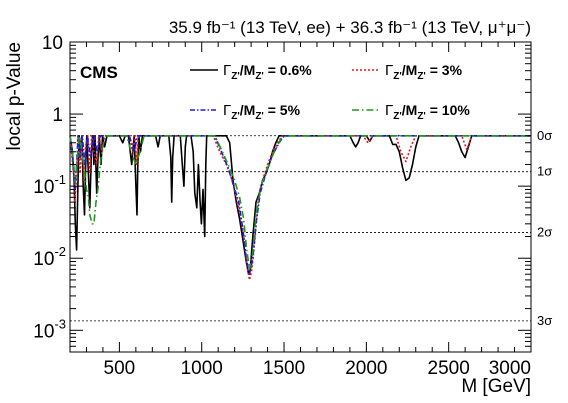  What do you see at coordinates (49, 329) in the screenshot?
I see `y-tick-label-4: 10⁻³` at bounding box center [49, 329].